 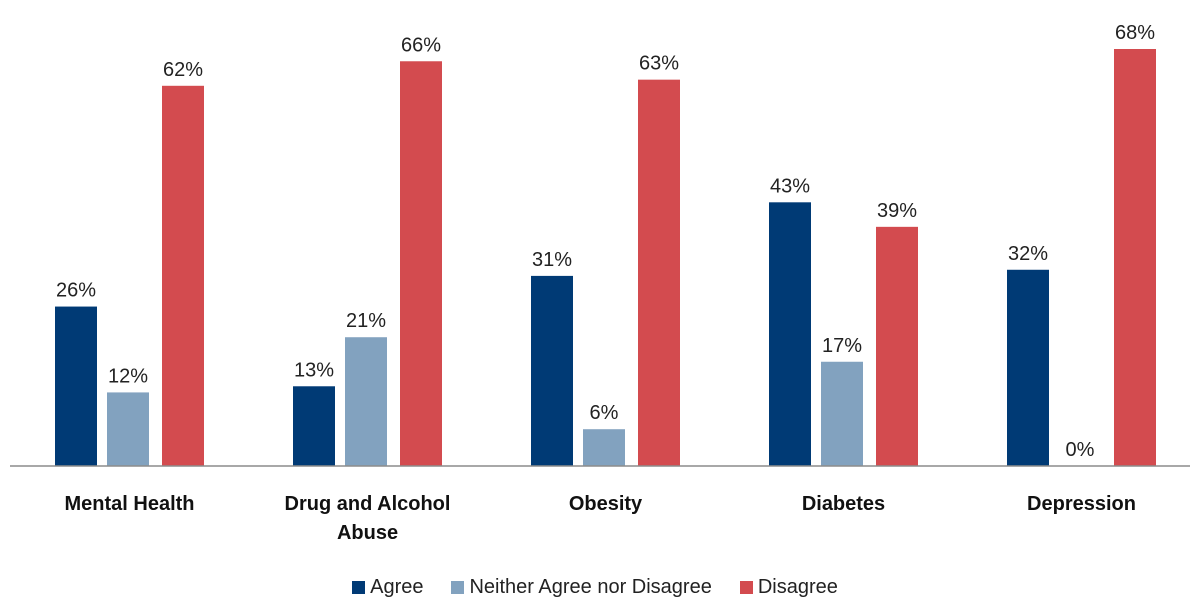 I want to click on data-label: 31%, so click(x=552, y=260).